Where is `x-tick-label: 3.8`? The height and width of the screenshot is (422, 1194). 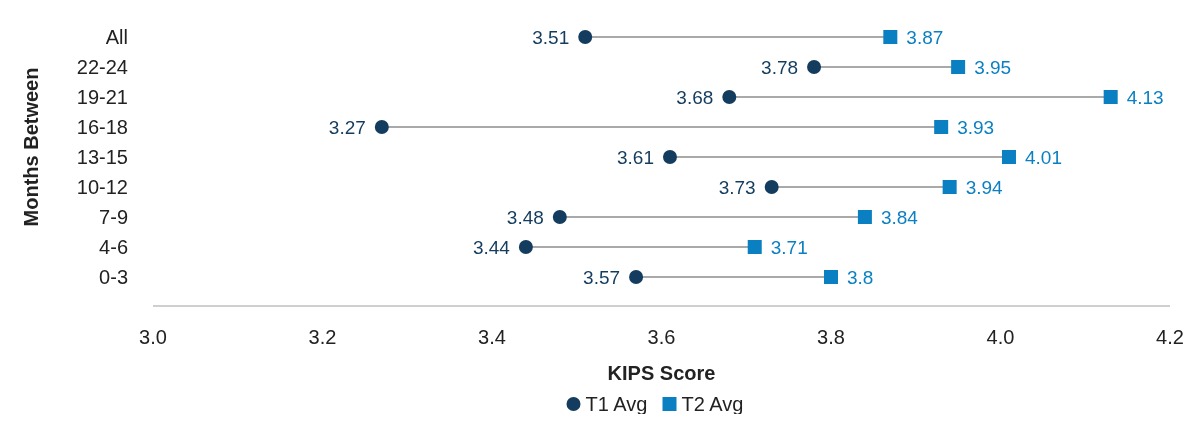 x-tick-label: 3.8 is located at coordinates (831, 337).